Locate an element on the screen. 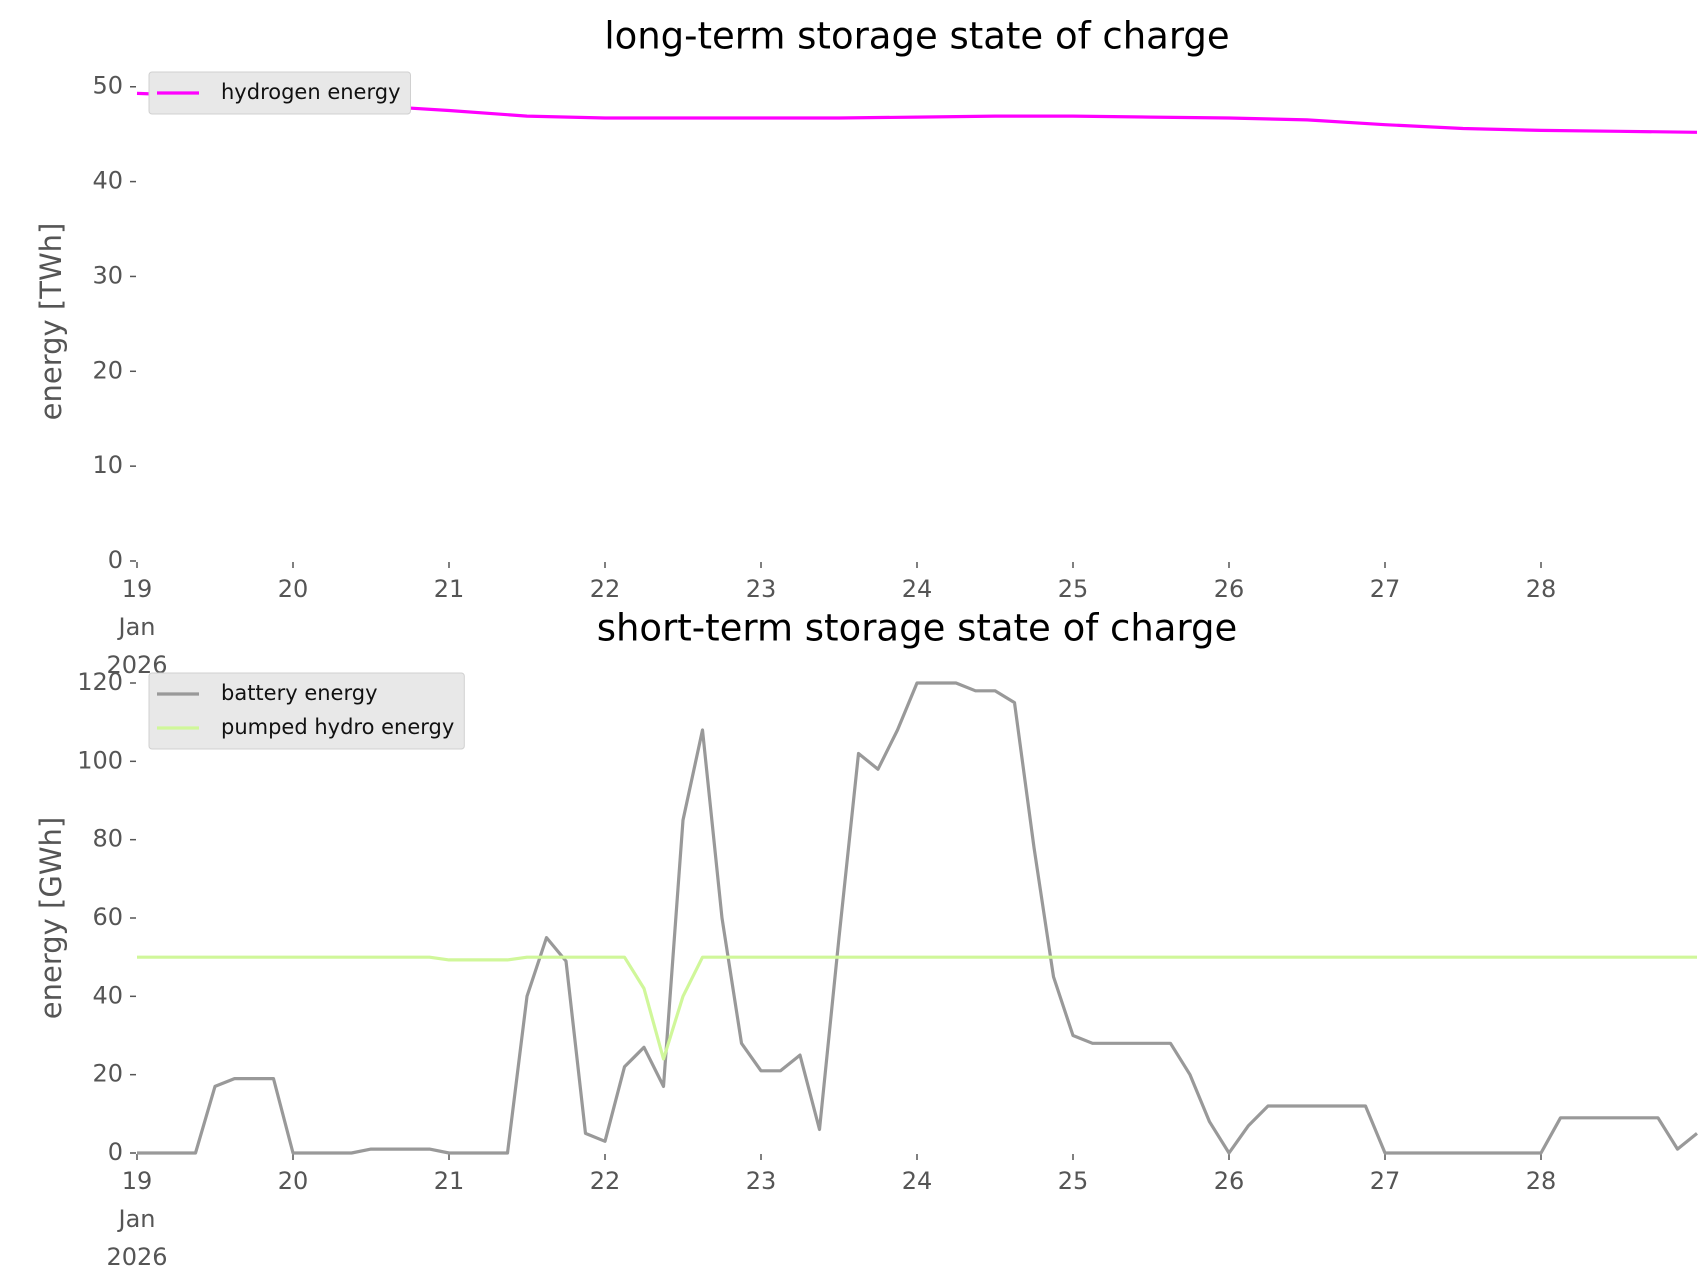 The image size is (1706, 1277). y-tick-label: 10 is located at coordinates (107, 465).